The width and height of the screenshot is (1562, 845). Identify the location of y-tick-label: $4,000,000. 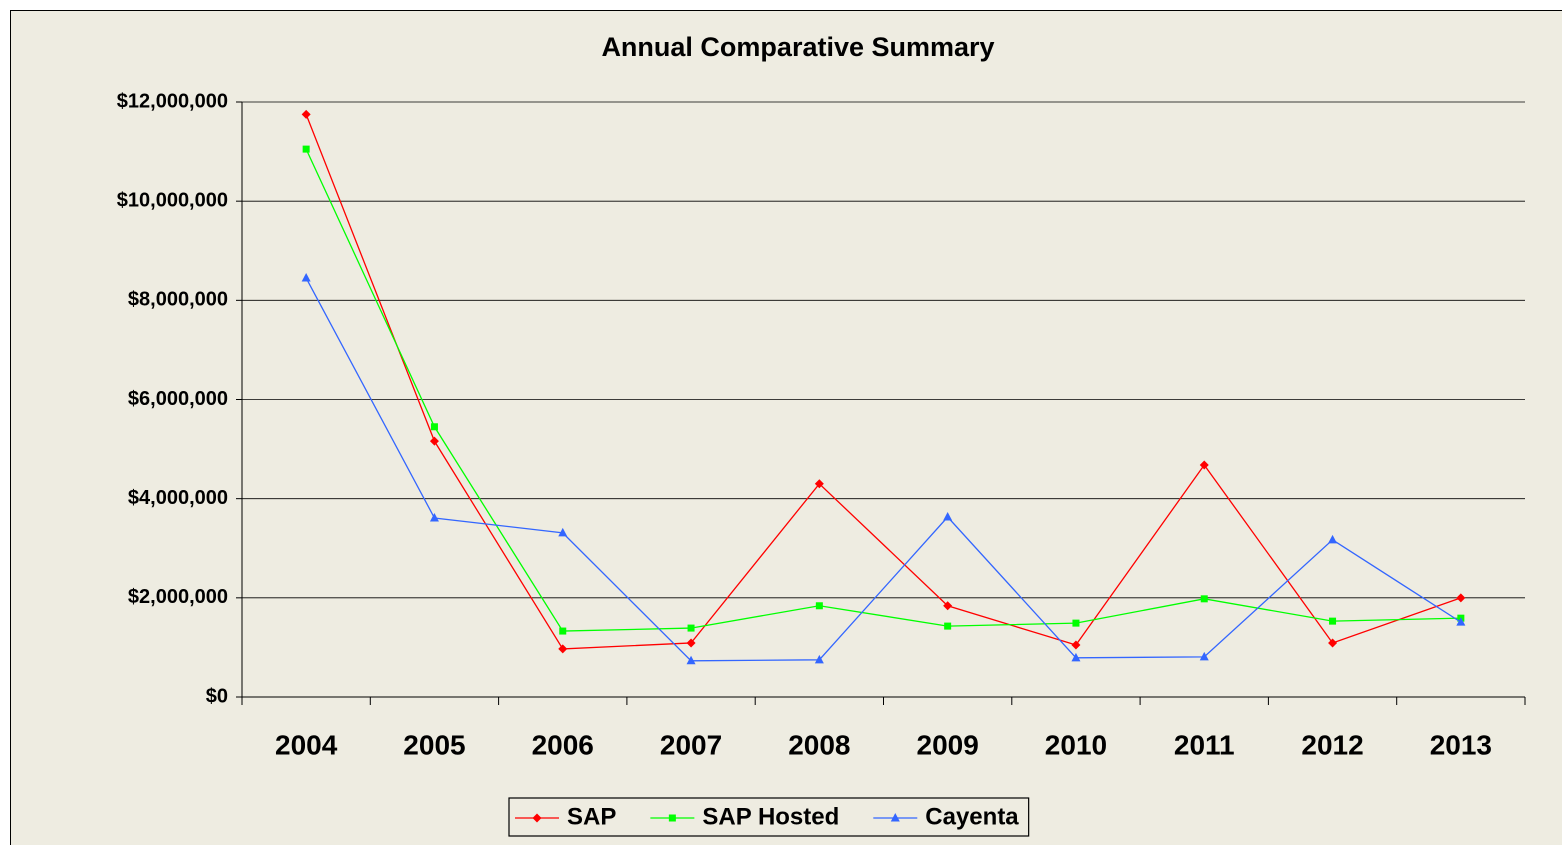
(178, 498).